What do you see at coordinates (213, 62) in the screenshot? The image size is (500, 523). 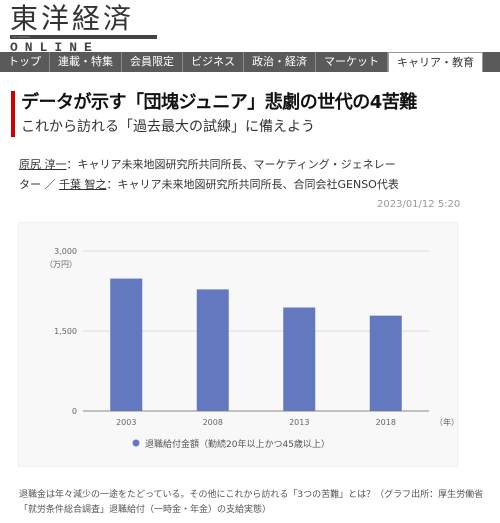 I see `nav-item-business: ビジネス` at bounding box center [213, 62].